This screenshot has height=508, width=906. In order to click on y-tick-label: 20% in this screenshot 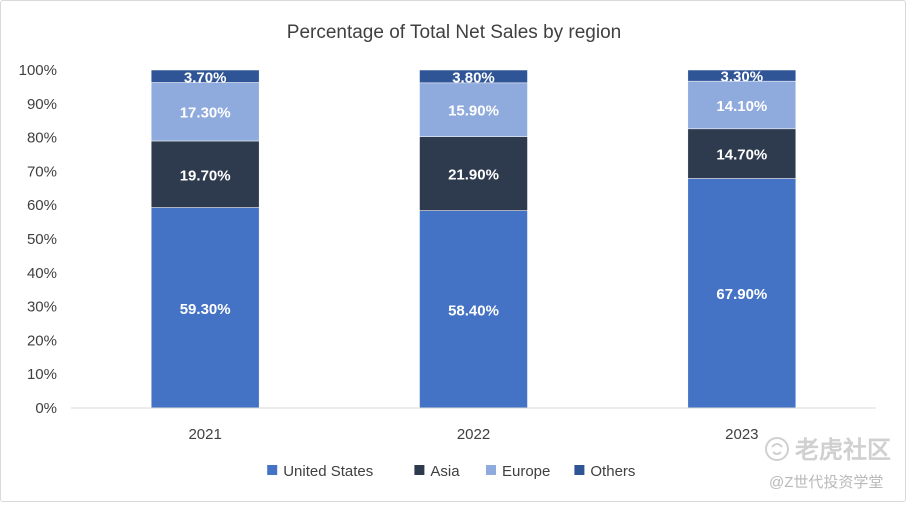, I will do `click(42, 340)`.